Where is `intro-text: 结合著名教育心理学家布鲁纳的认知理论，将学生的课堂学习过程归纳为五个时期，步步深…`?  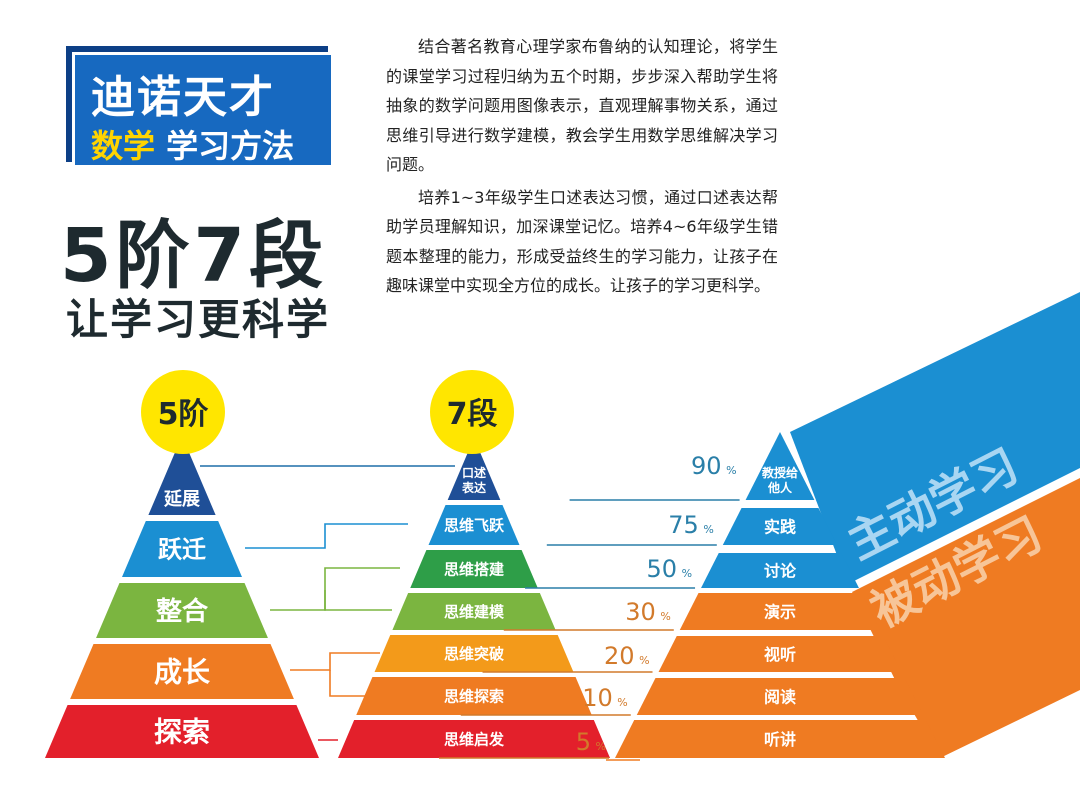
intro-text: 结合著名教育心理学家布鲁纳的认知理论，将学生的课堂学习过程归纳为五个时期，步步深… is located at coordinates (582, 168).